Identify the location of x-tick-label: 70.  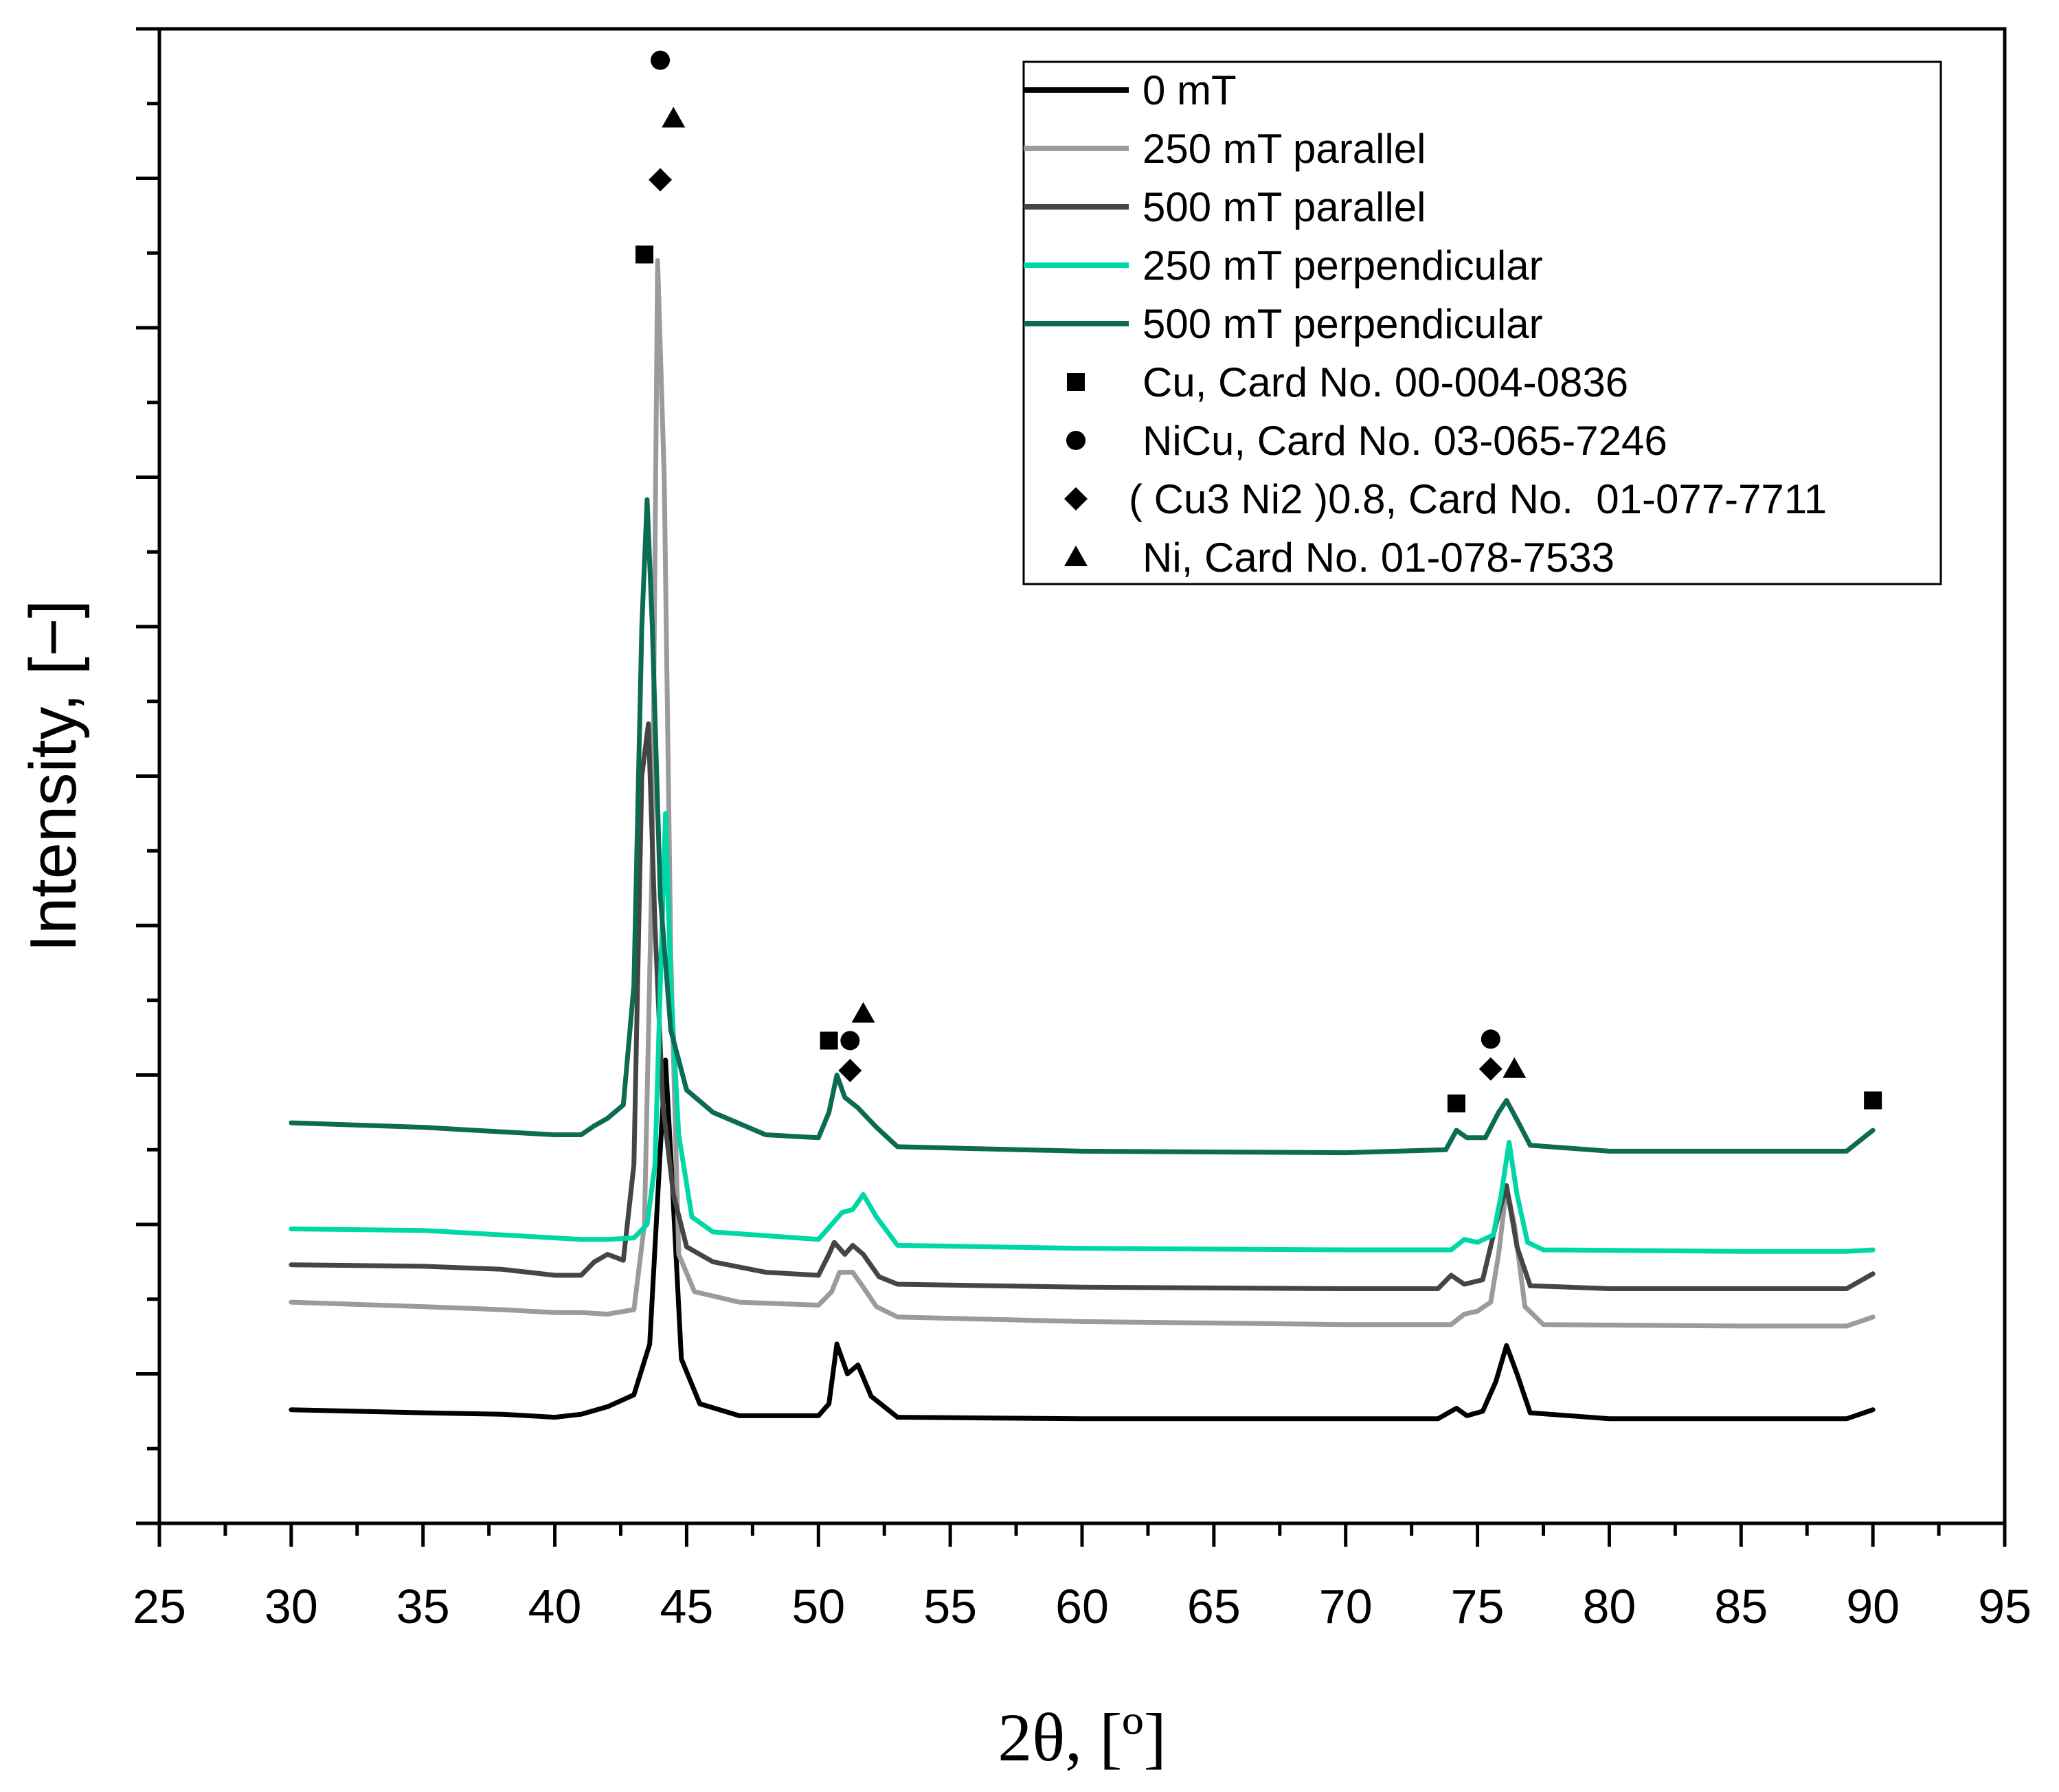
(1346, 1606).